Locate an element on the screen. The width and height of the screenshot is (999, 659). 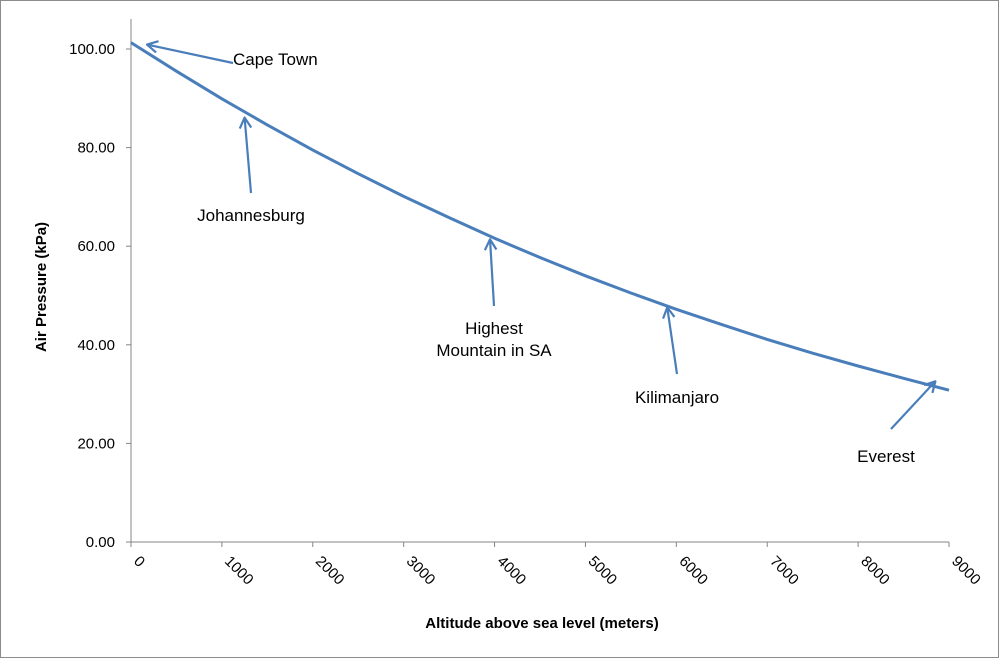
y-tick-label: 0.00 is located at coordinates (100, 542).